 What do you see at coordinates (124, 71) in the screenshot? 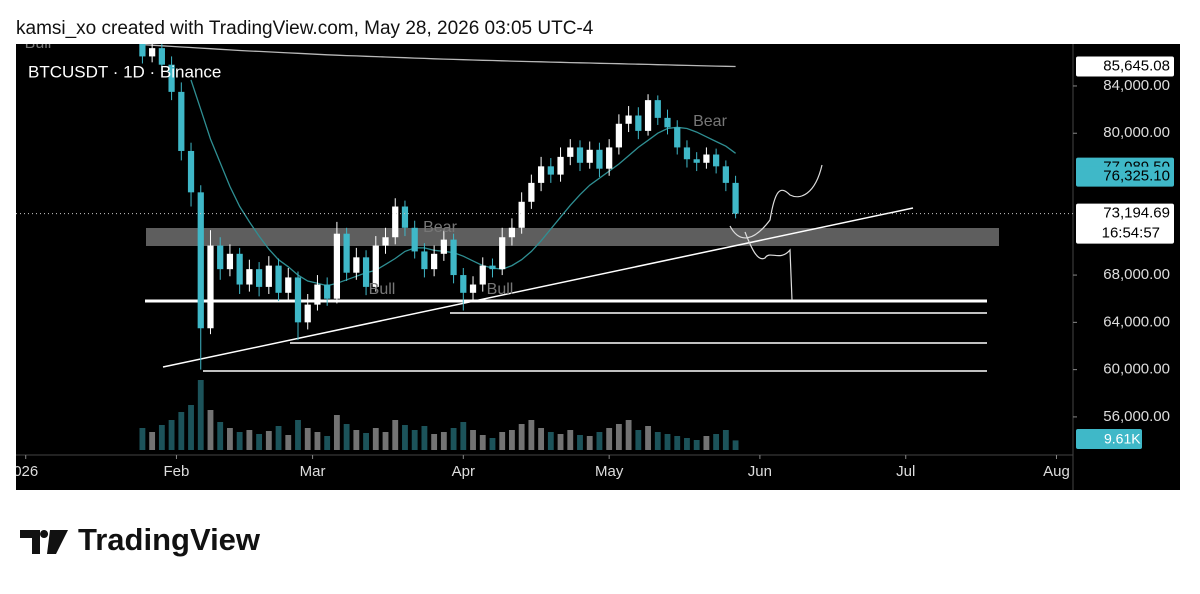
I see `symbol-title: BTCUSDT · 1D · Binance` at bounding box center [124, 71].